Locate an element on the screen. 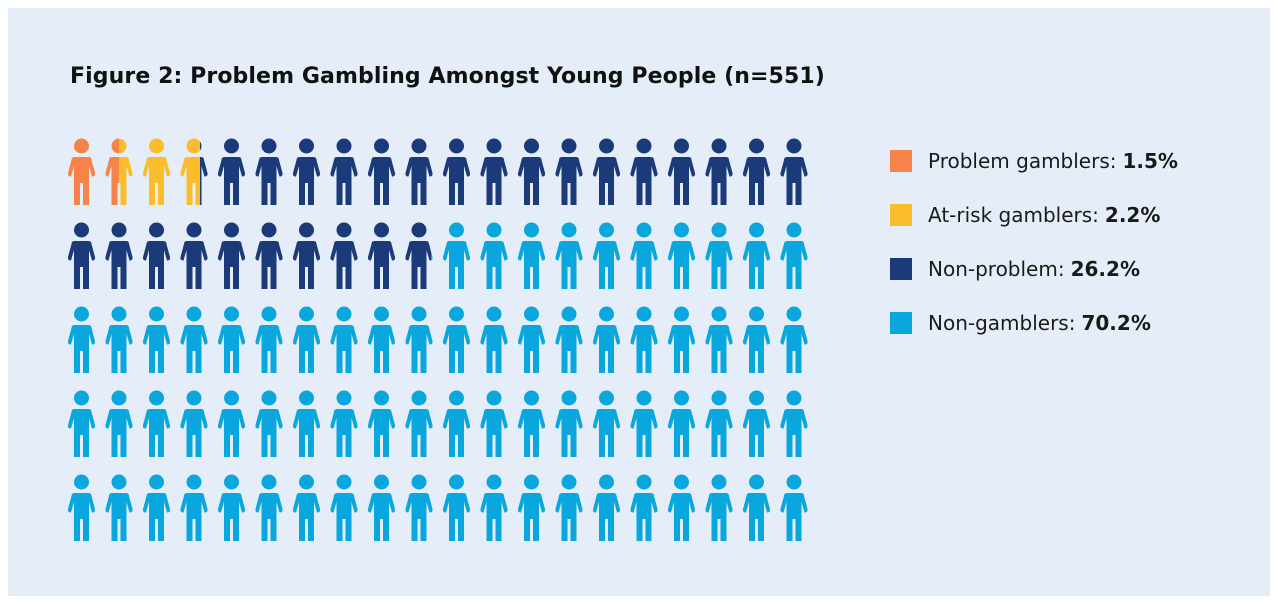  legend-item-at-risk-gamblers: At-risk gamblers: 2.2% is located at coordinates (1025, 215).